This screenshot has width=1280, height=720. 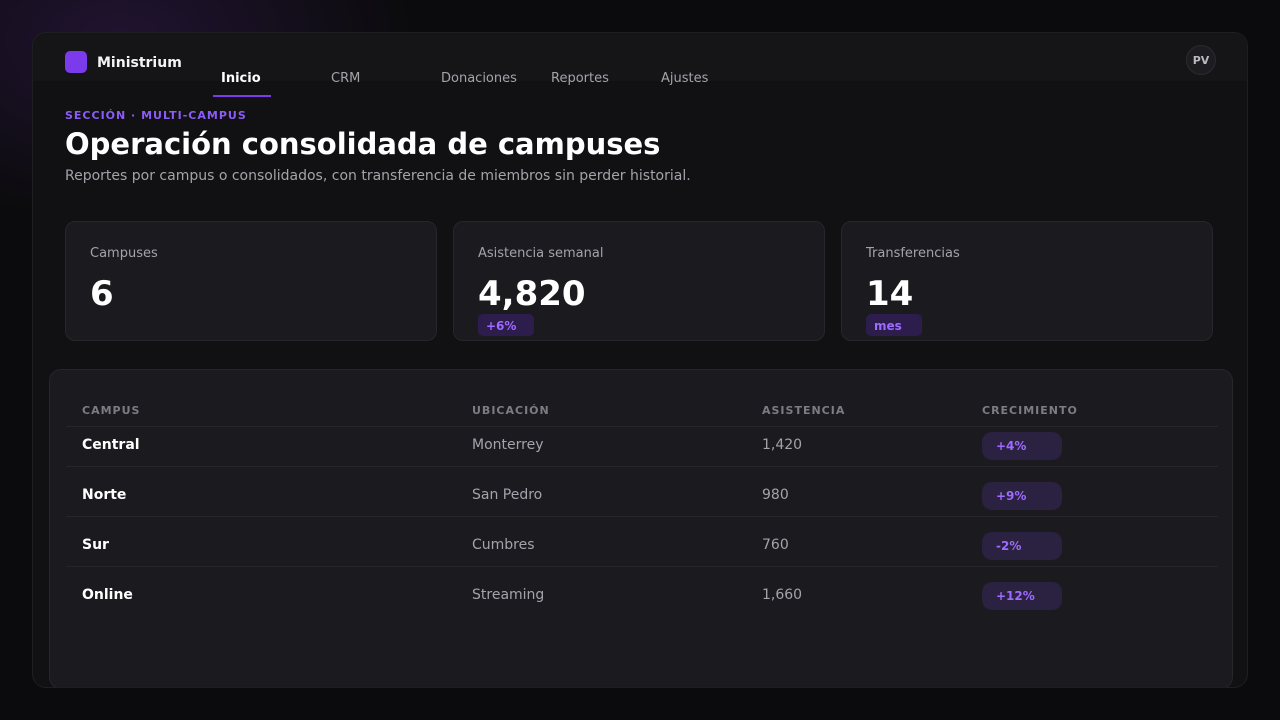 What do you see at coordinates (139, 63) in the screenshot?
I see `brand-name: Ministrium` at bounding box center [139, 63].